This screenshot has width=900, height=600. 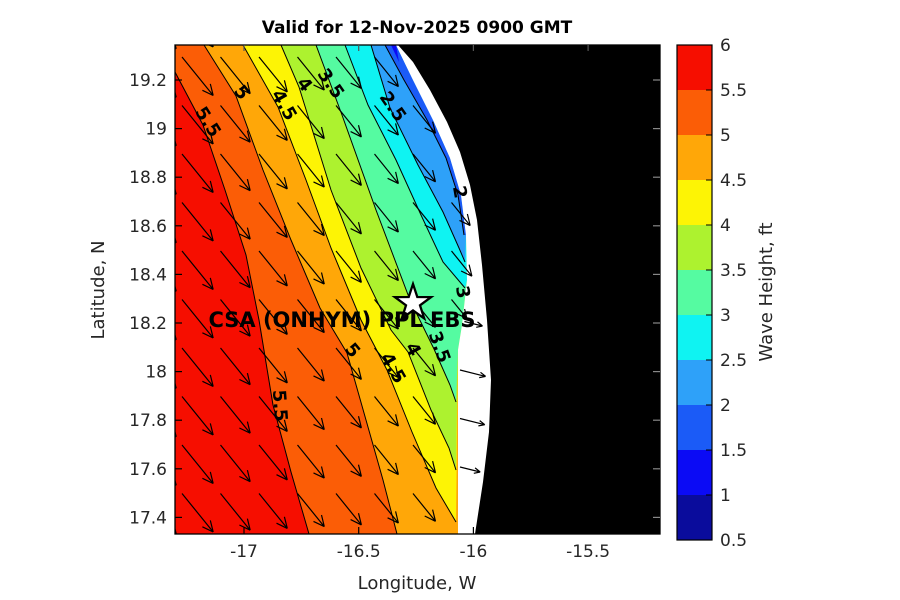 I want to click on no-data-coastal-mask, so click(x=443, y=289).